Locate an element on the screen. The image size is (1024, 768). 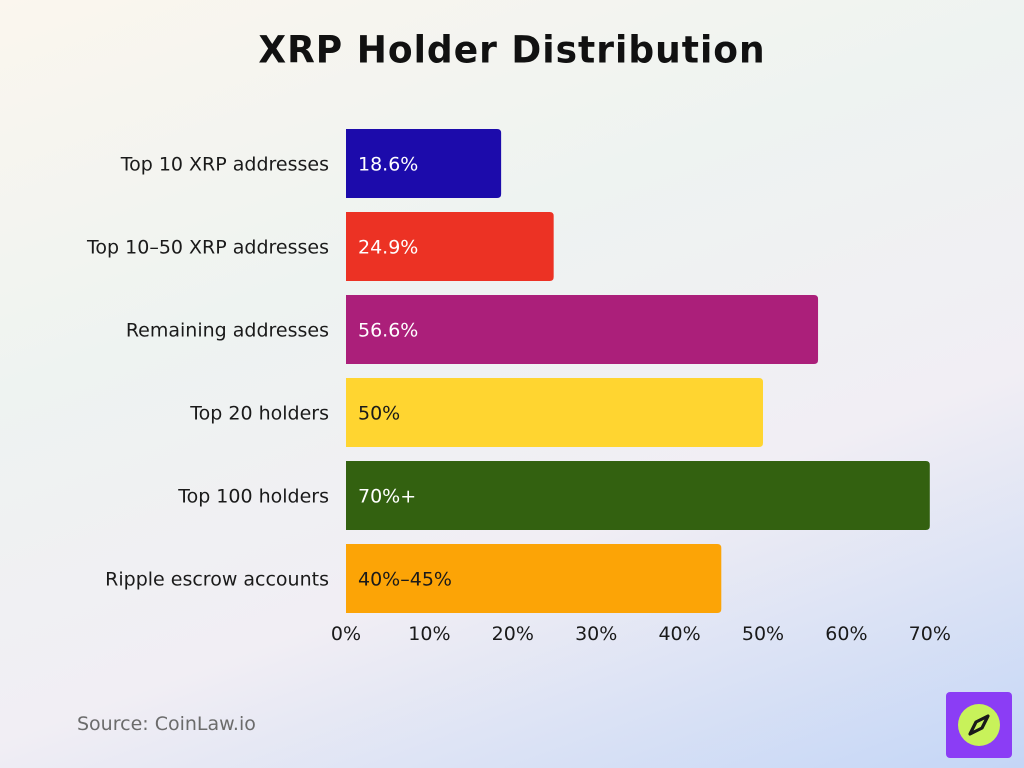
category-label: Ripple escrow accounts is located at coordinates (217, 580).